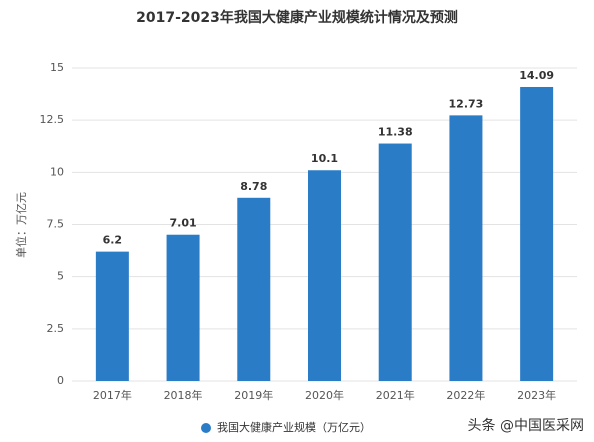 This screenshot has width=594, height=442. What do you see at coordinates (113, 240) in the screenshot?
I see `value-label: 6.2` at bounding box center [113, 240].